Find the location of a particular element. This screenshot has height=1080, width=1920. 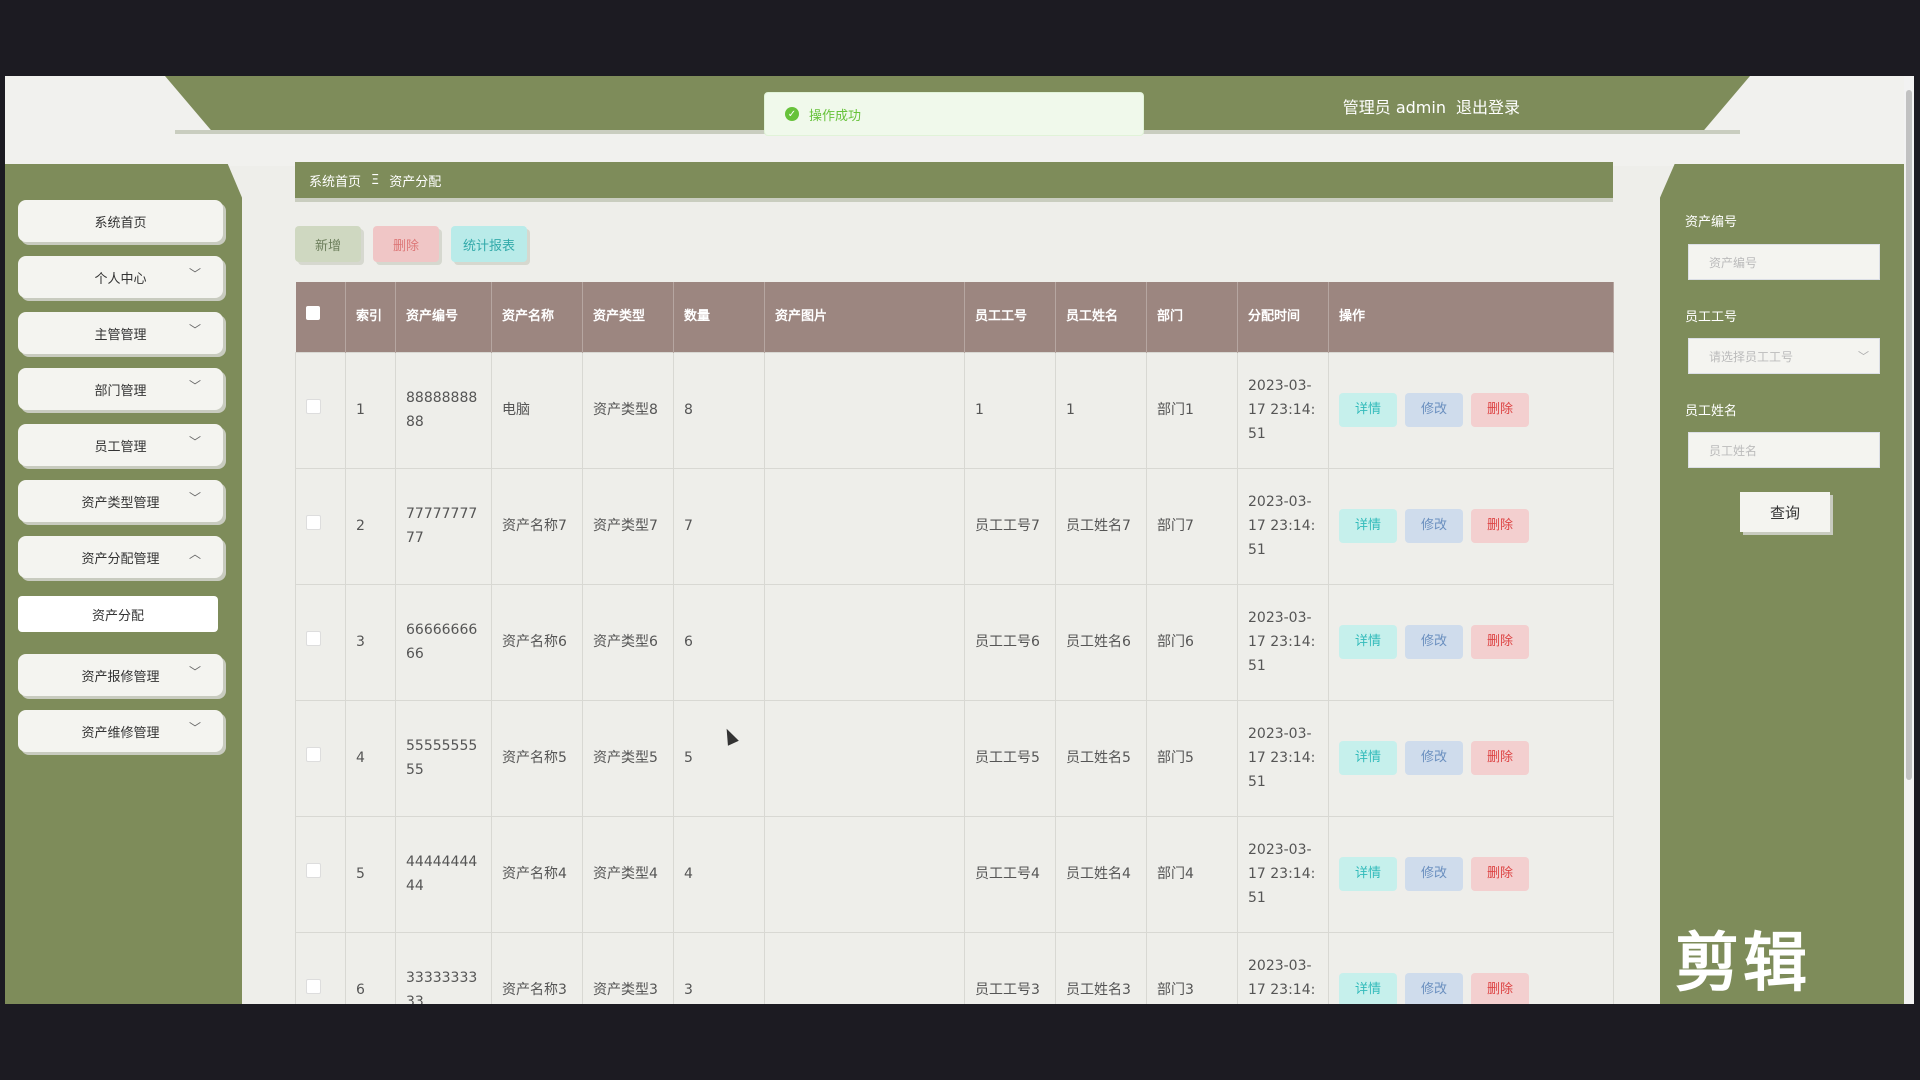

cell-asset-name: 电脑 is located at coordinates (537, 410).